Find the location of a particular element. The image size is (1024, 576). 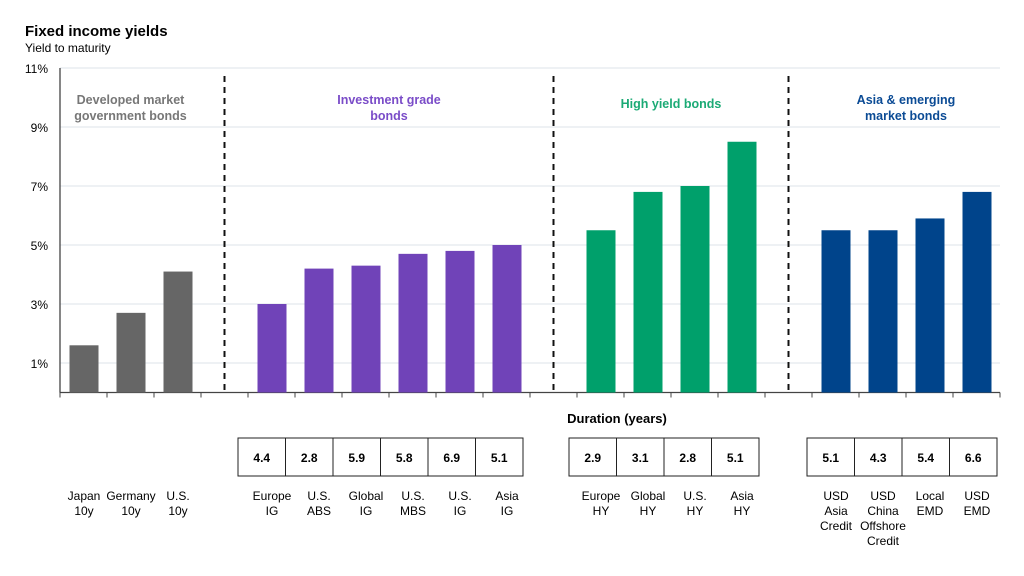

bar-global-ig is located at coordinates (366, 329).